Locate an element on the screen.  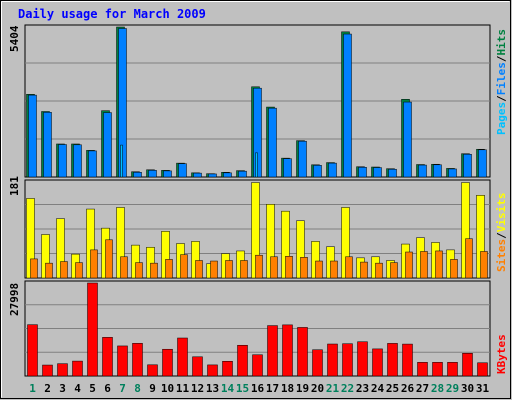
legend-visits: Visits is located at coordinates (501, 213).